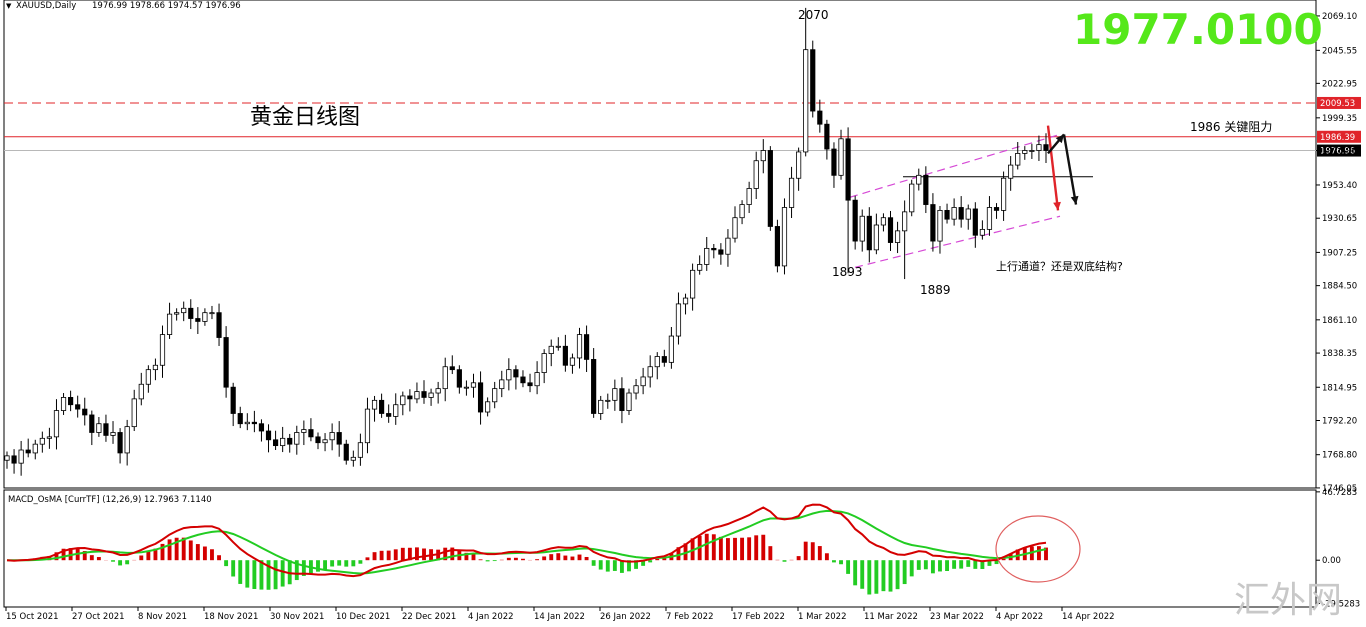 This screenshot has height=627, width=1366. I want to click on level-price-label: 2009.53, so click(1337, 104).